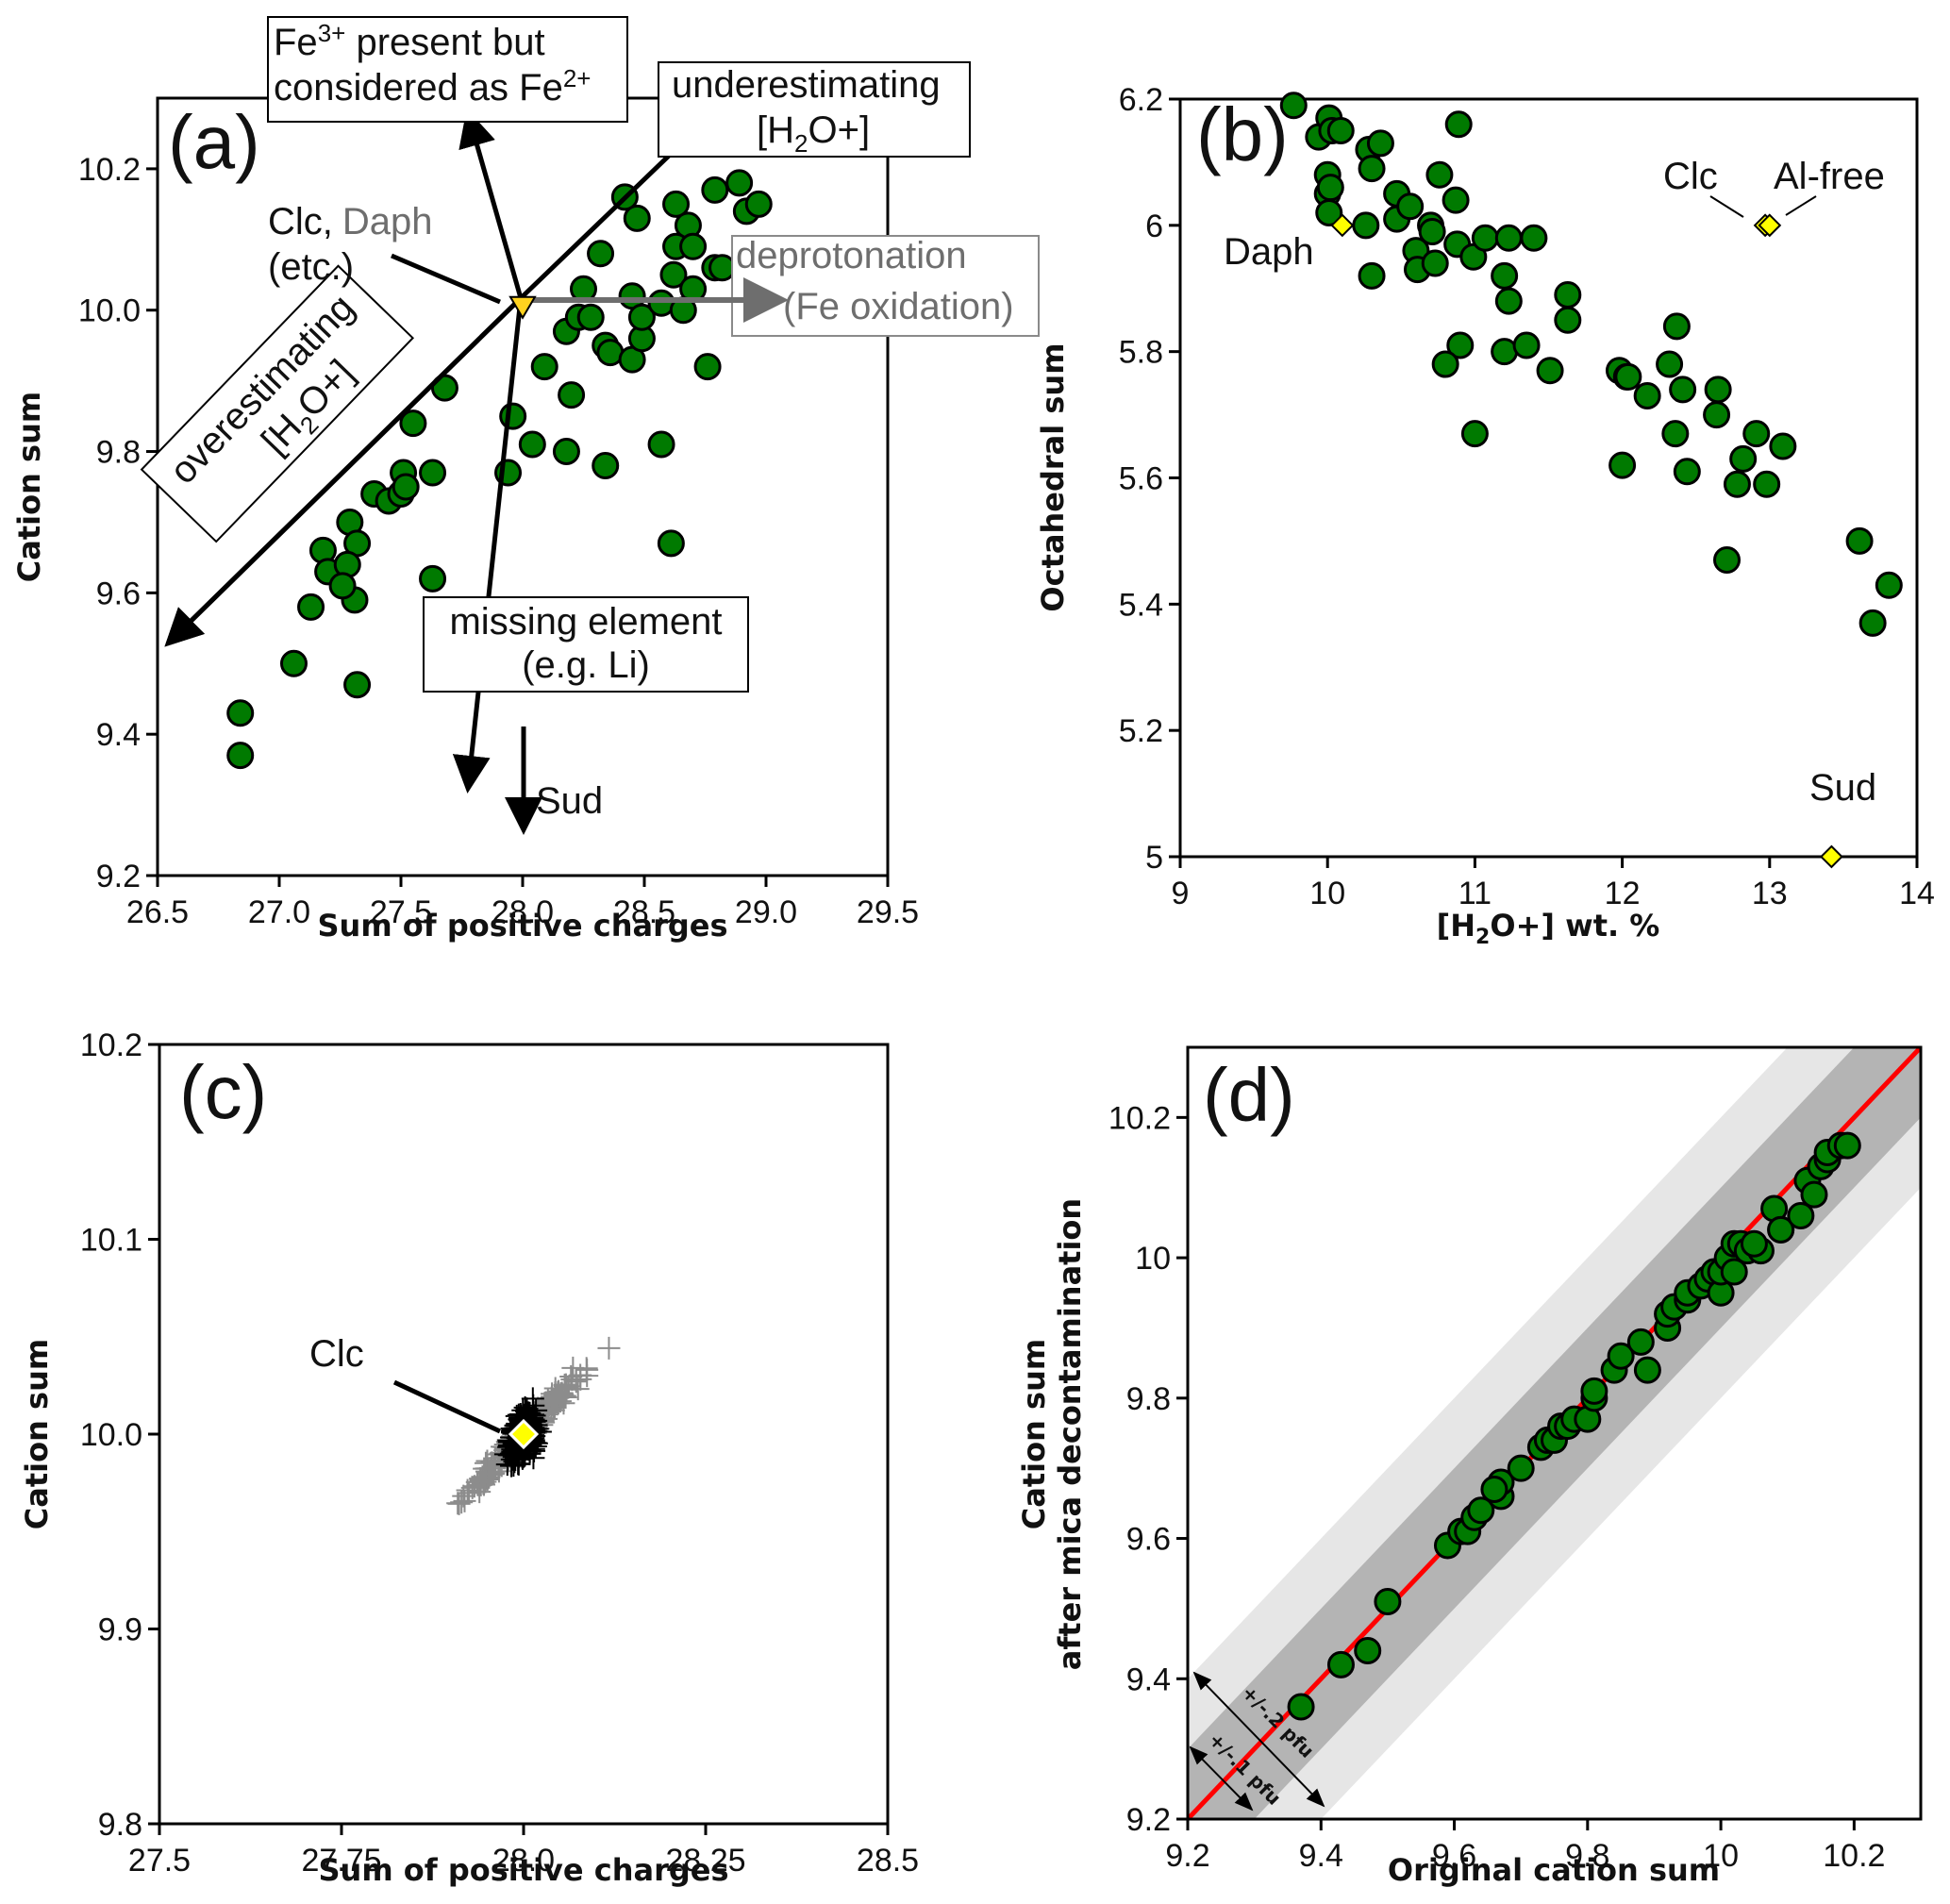 This screenshot has height=1904, width=1950. What do you see at coordinates (522, 926) in the screenshot?
I see `panel-a-x-title: Sum of positive charges` at bounding box center [522, 926].